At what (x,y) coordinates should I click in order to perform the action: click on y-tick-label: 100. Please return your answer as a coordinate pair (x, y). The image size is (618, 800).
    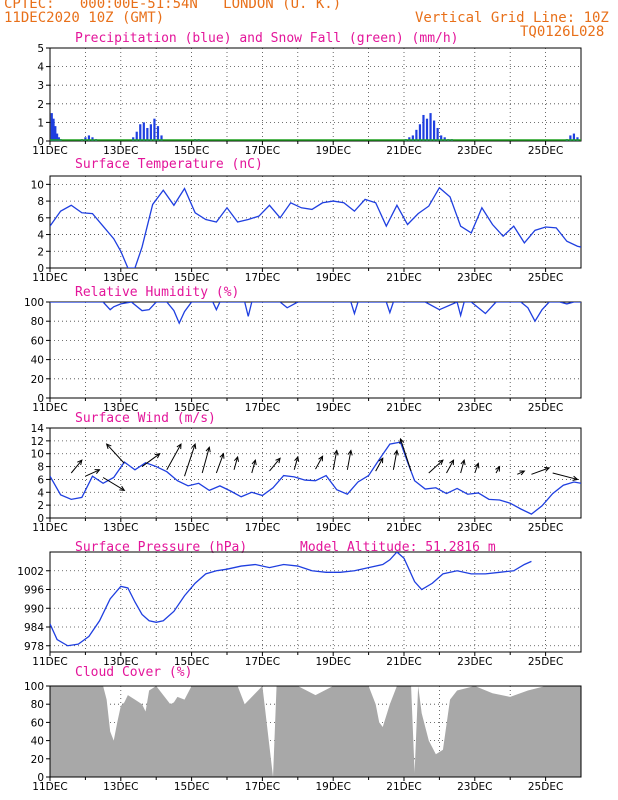
    Looking at the image, I should click on (34, 303).